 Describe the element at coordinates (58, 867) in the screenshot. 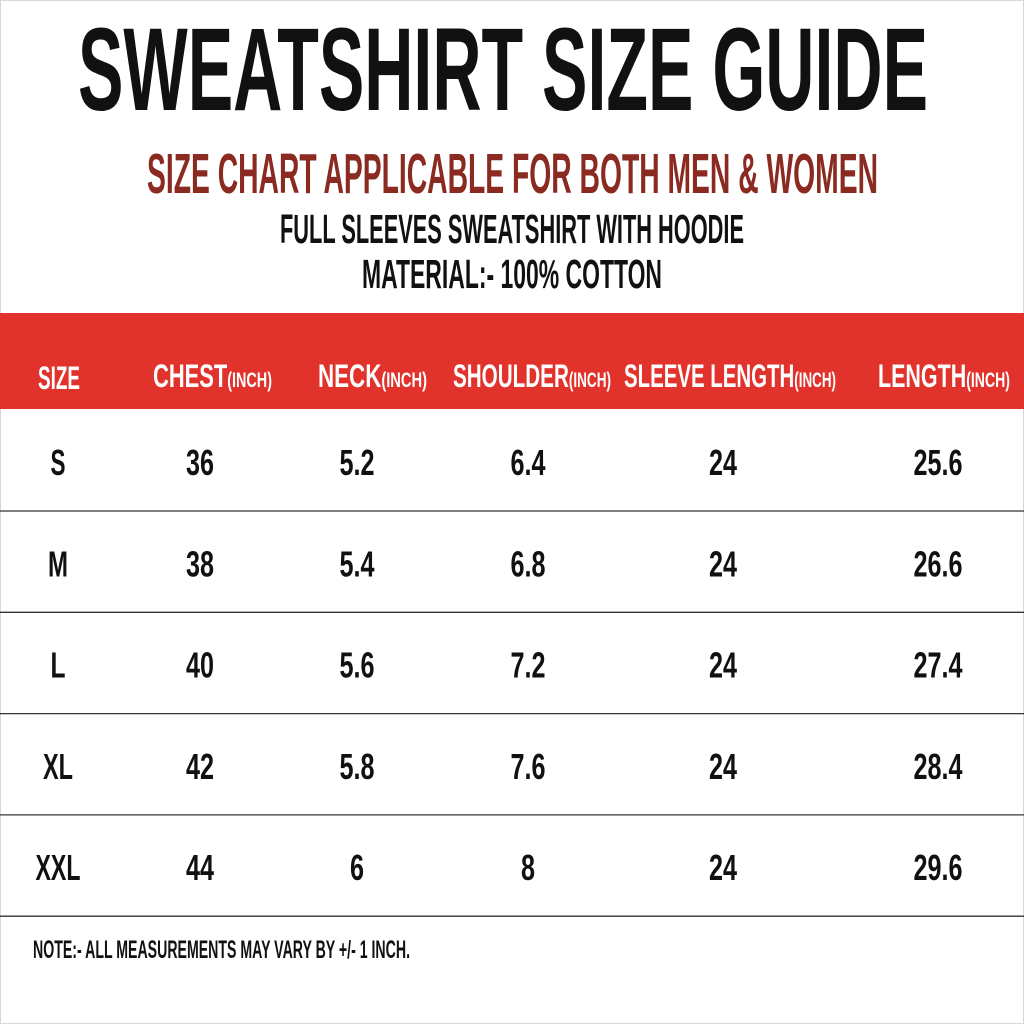

I see `table-cell: XXL` at that location.